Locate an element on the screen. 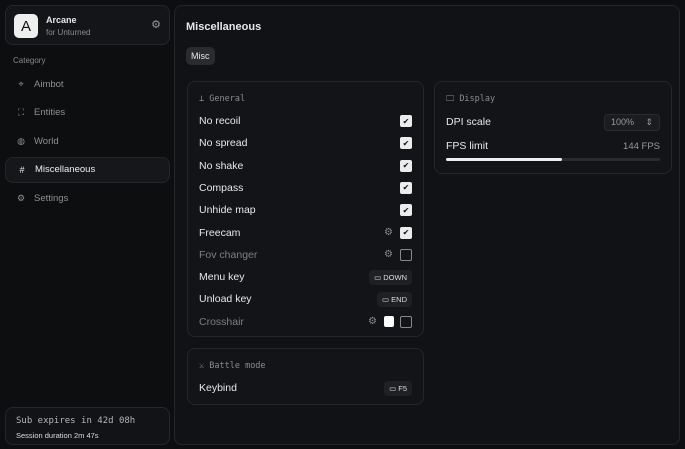 This screenshot has height=449, width=685. crosshair-row: Crosshair ⚙ is located at coordinates (305, 322).